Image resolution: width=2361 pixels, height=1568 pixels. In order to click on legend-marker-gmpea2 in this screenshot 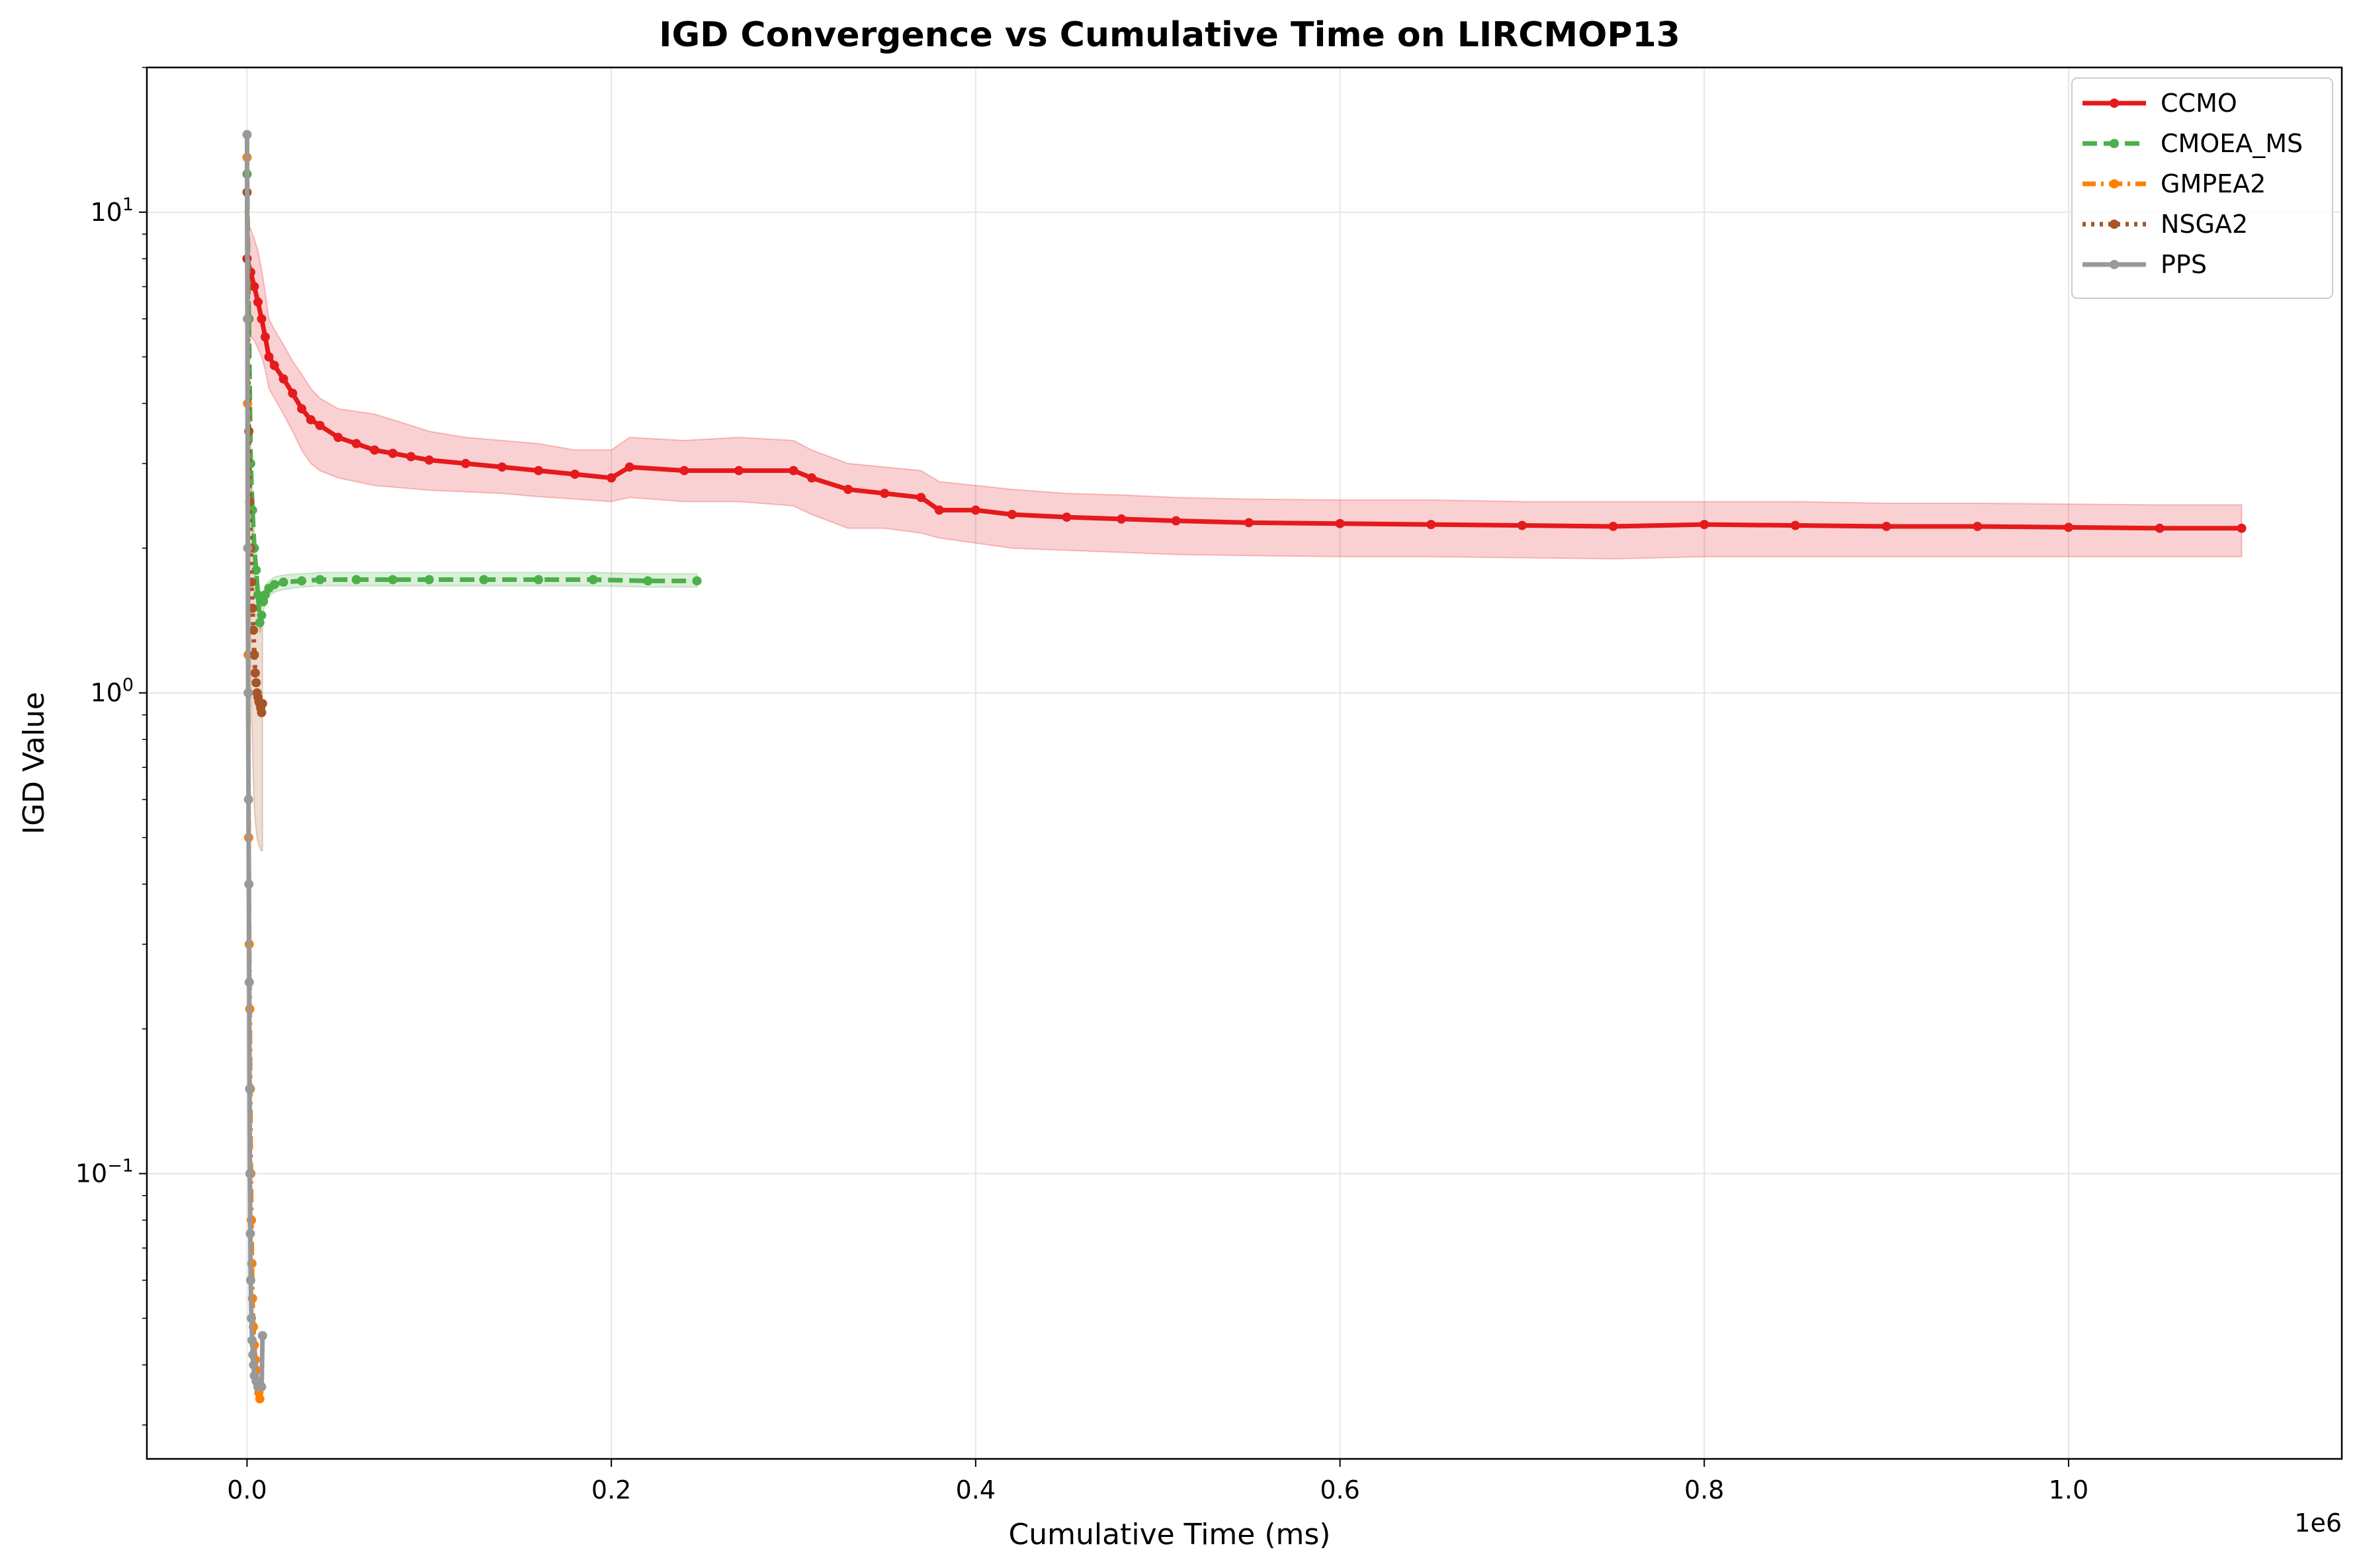, I will do `click(2114, 183)`.